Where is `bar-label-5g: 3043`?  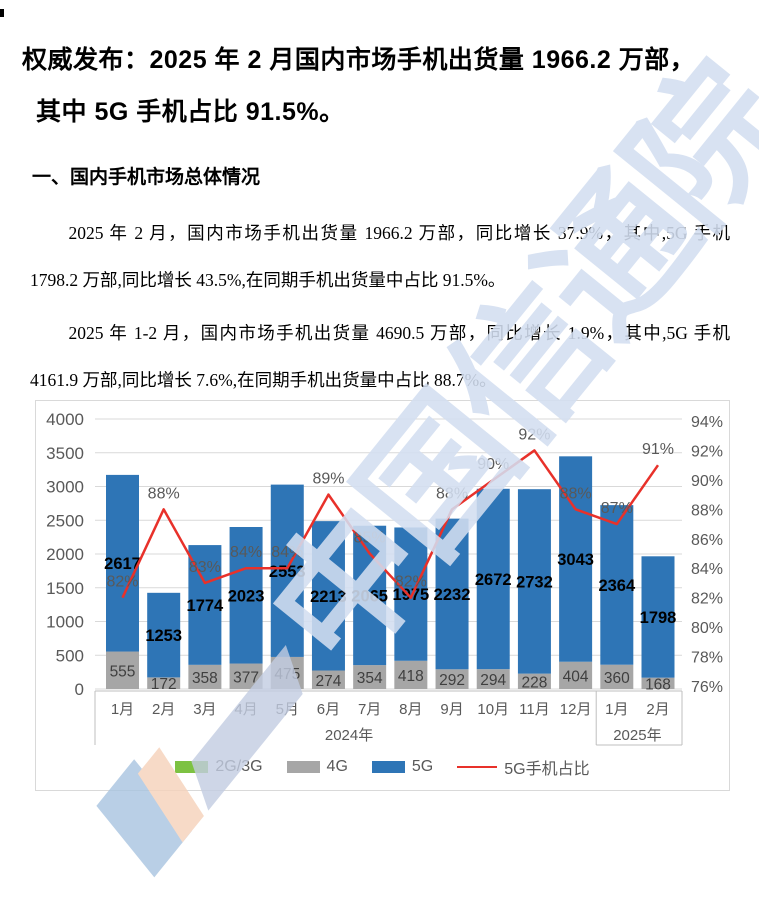
bar-label-5g: 3043 is located at coordinates (575, 560).